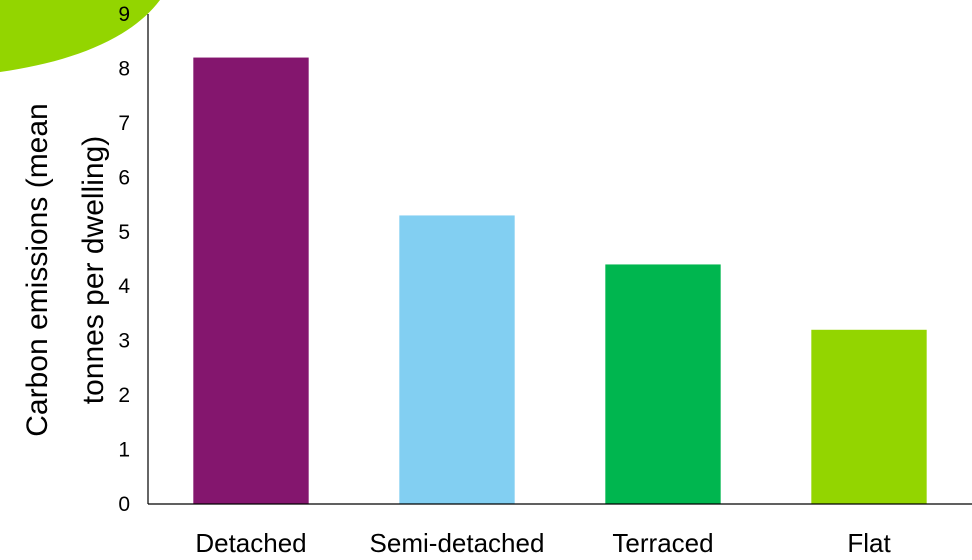  I want to click on y-tick-label: 0, so click(124, 504).